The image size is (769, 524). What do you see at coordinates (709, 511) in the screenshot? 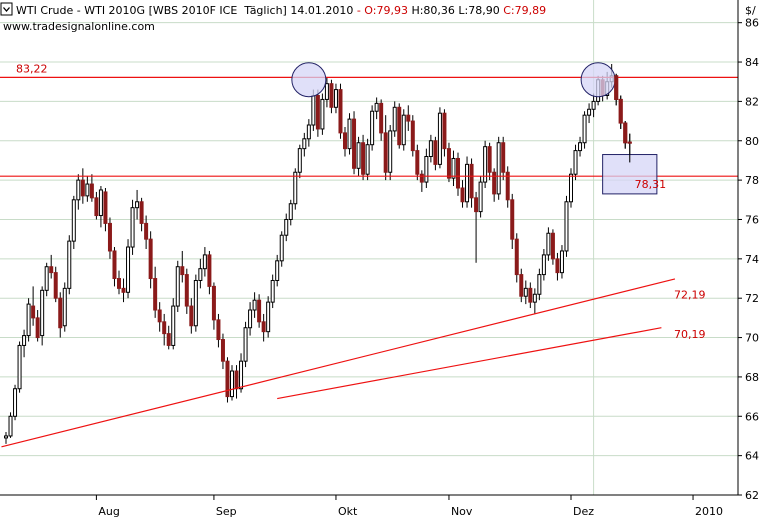
I see `x-tick-label: 2010` at bounding box center [709, 511].